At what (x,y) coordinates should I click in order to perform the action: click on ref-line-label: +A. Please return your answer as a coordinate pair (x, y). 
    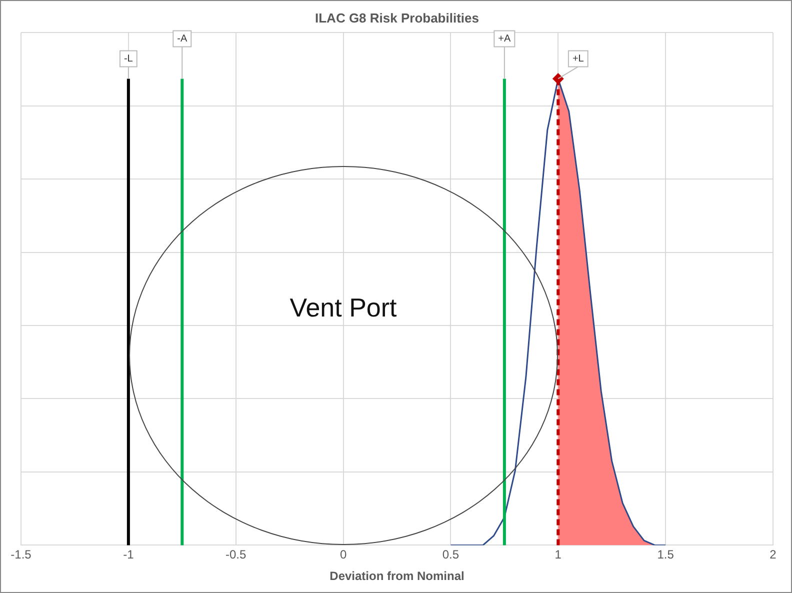
    Looking at the image, I should click on (505, 38).